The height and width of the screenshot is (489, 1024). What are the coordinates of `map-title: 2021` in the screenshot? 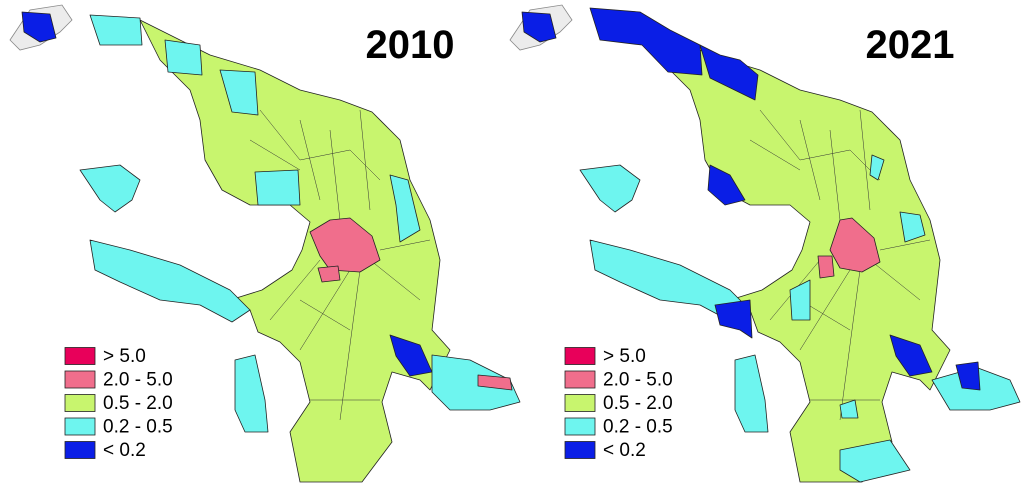 It's located at (910, 45).